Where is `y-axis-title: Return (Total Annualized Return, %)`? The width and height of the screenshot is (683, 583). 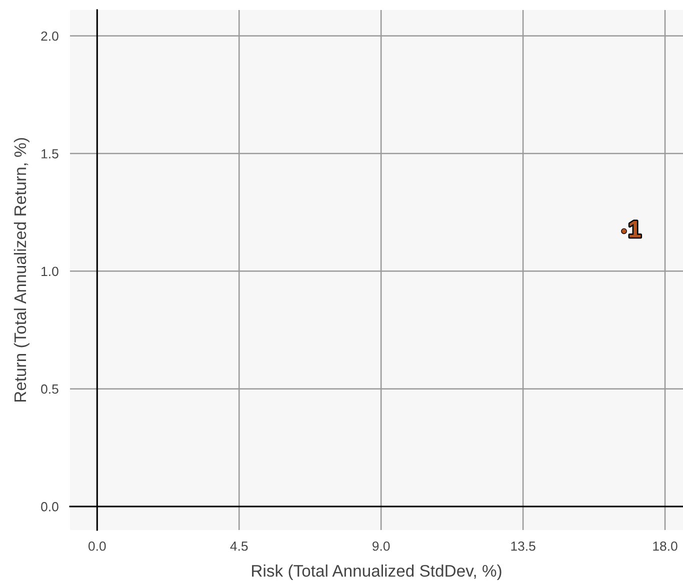
y-axis-title: Return (Total Annualized Return, %) is located at coordinates (22, 270).